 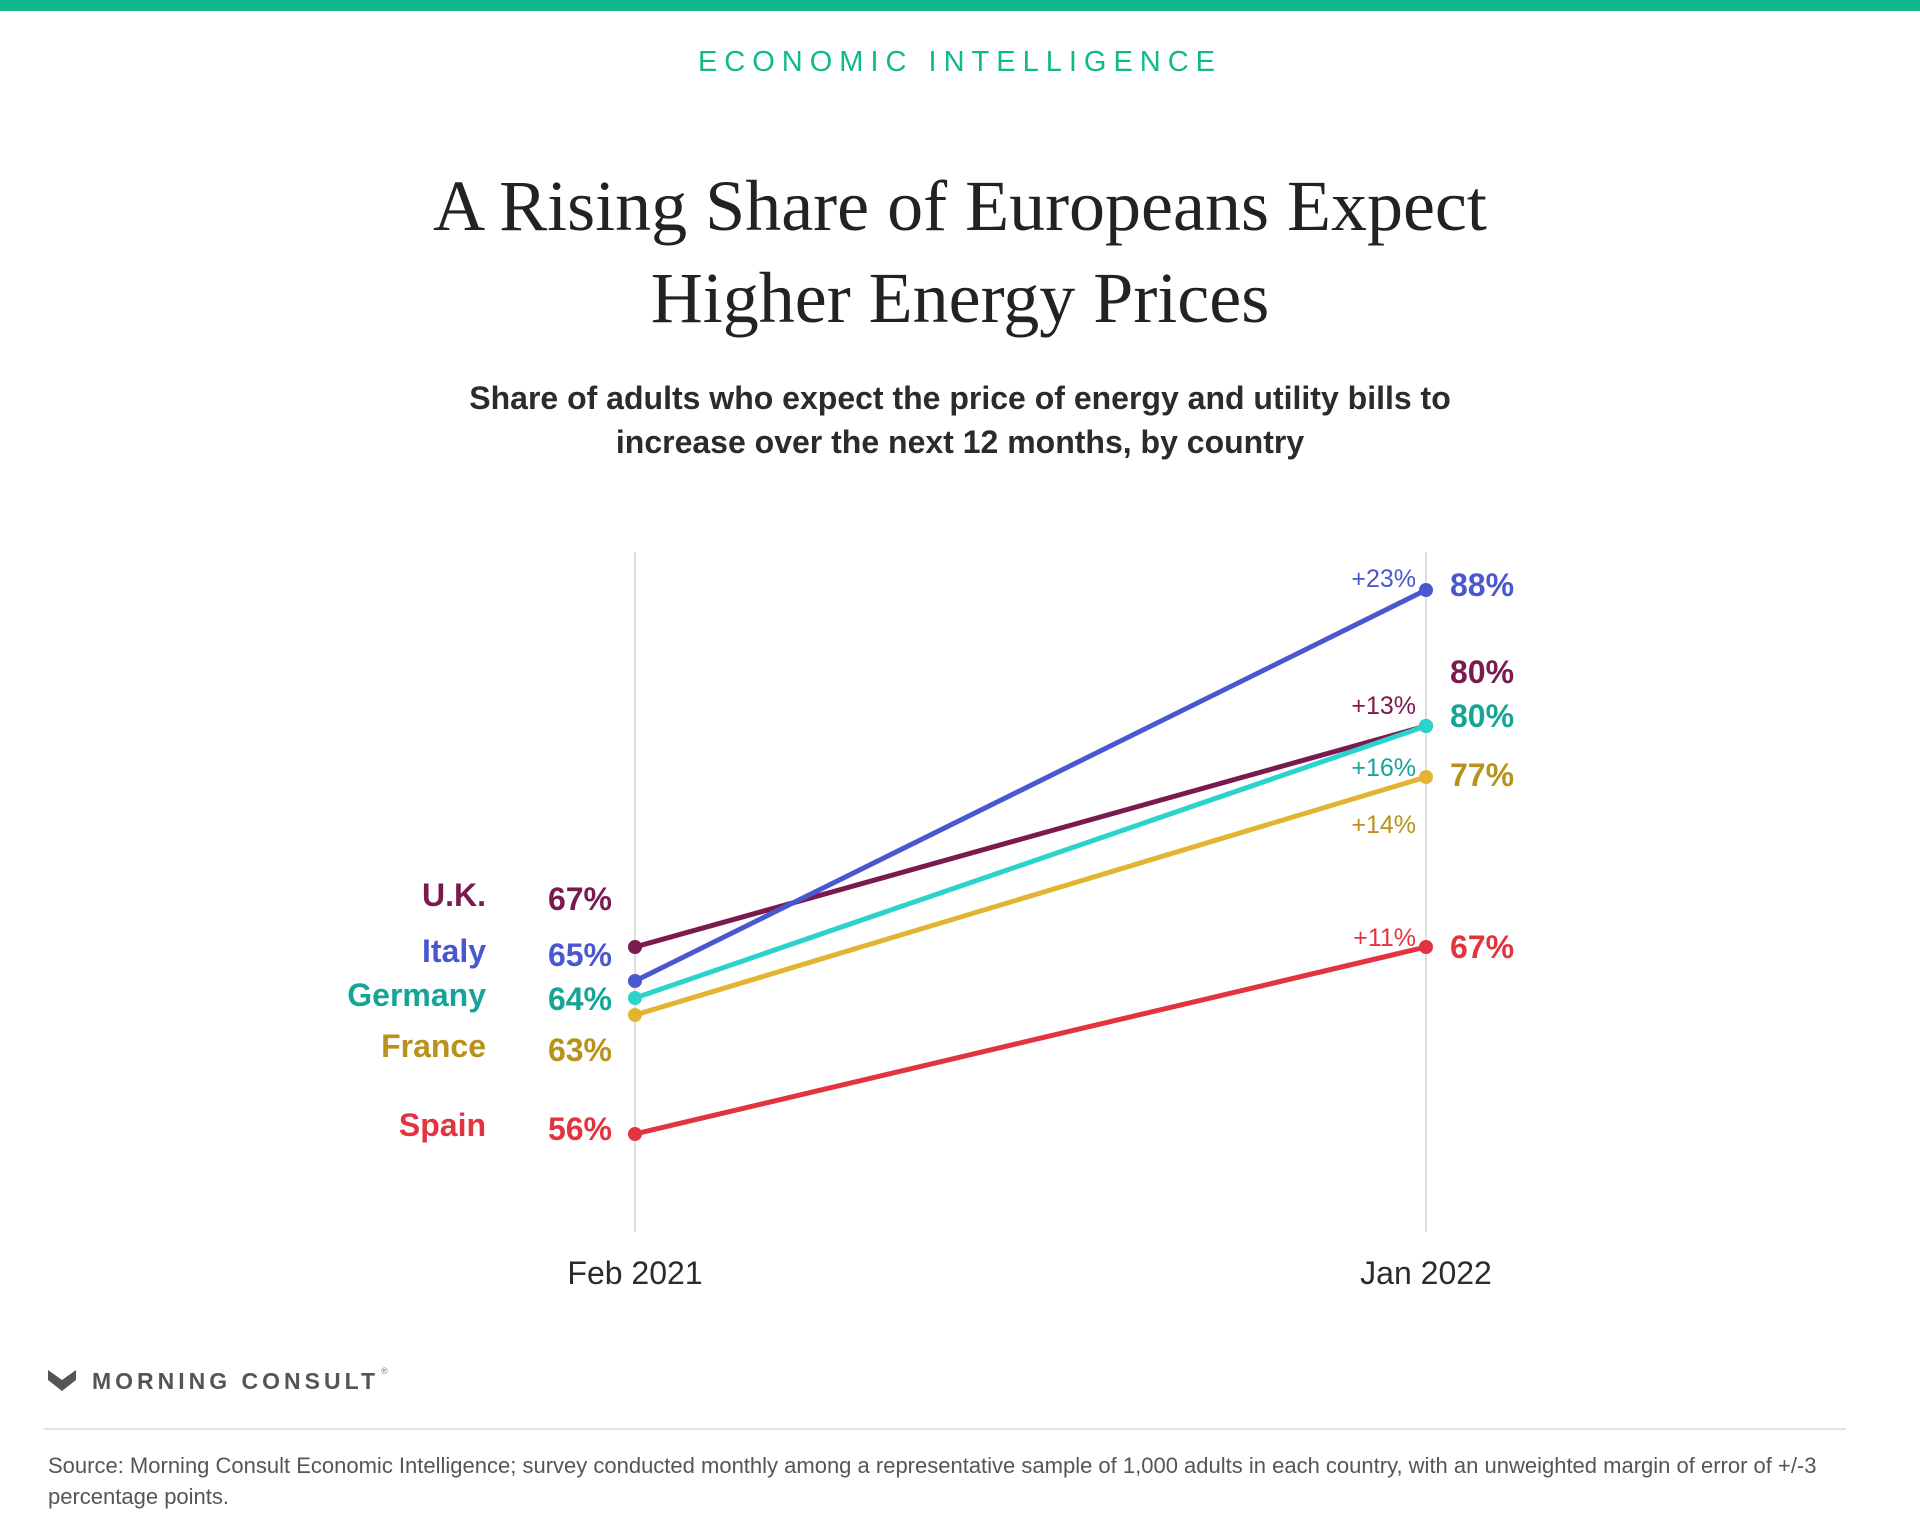 What do you see at coordinates (1426, 777) in the screenshot?
I see `point-end-france` at bounding box center [1426, 777].